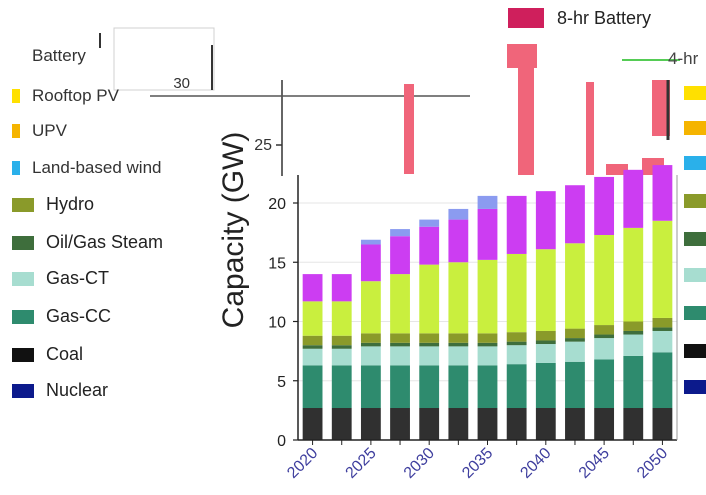 Image resolution: width=706 pixels, height=495 pixels. Describe the element at coordinates (75, 95) in the screenshot. I see `legend-label: Rooftop PV` at that location.